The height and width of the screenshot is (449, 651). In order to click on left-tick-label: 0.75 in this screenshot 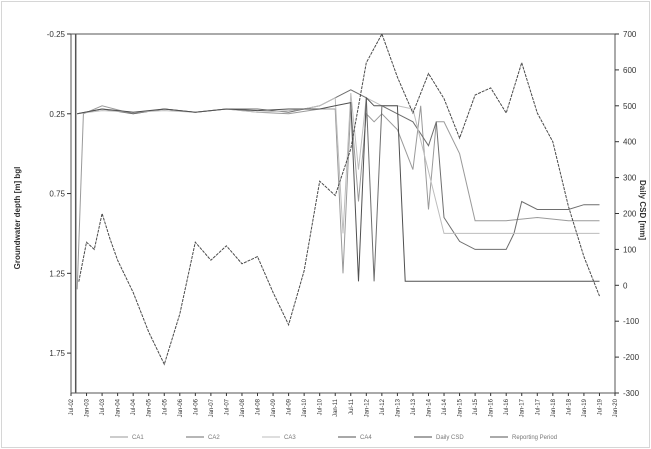, I will do `click(57, 194)`.